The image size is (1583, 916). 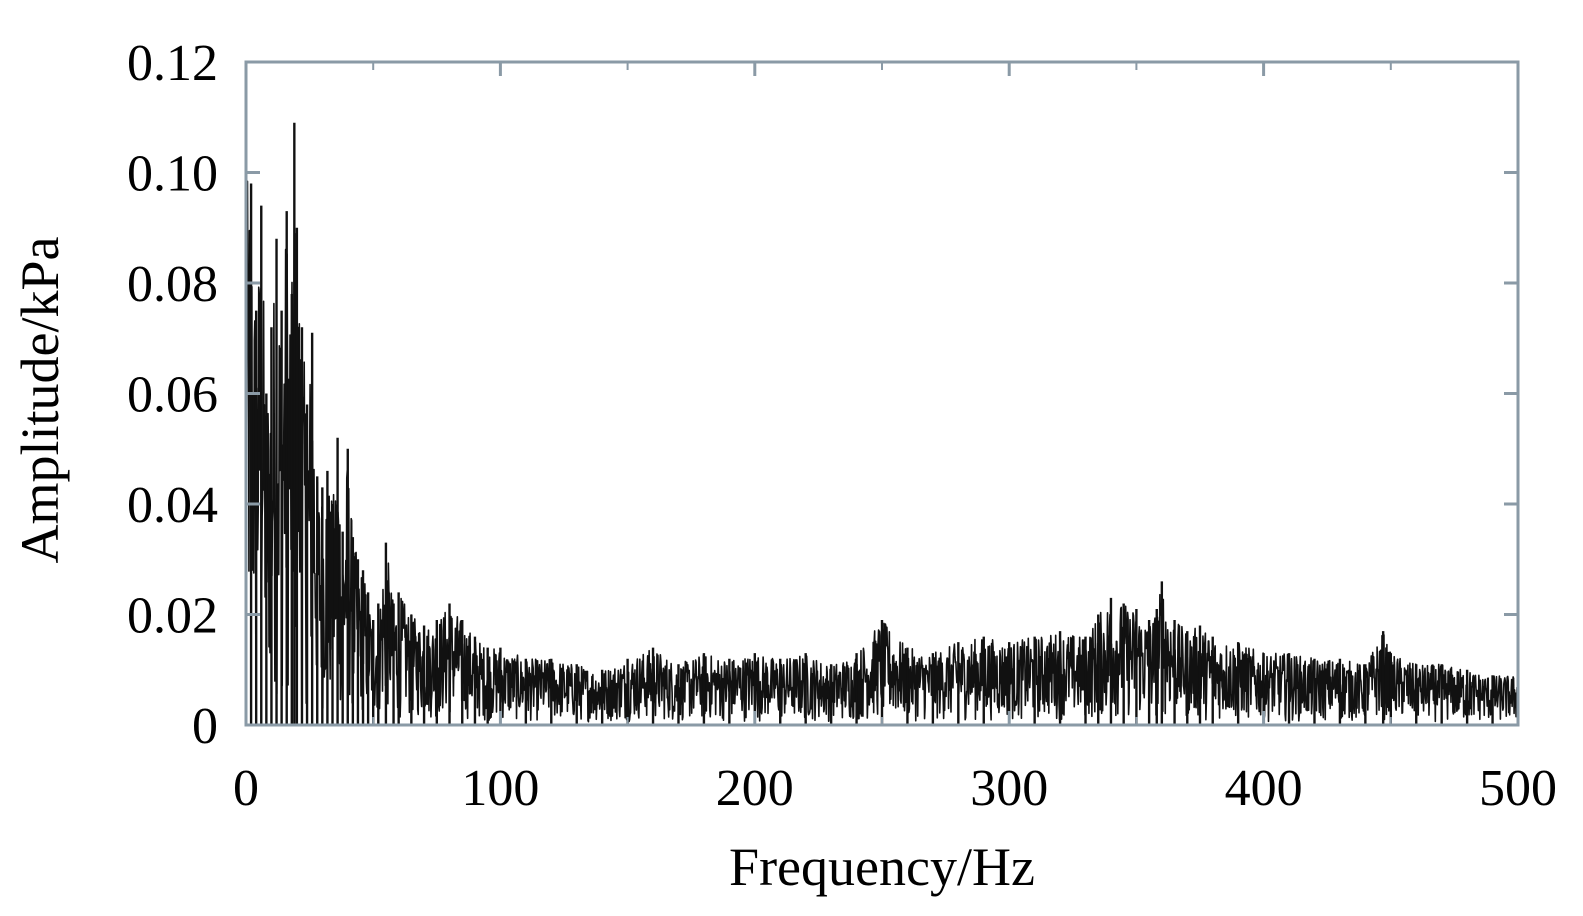 I want to click on x-tick-label: 0, so click(x=246, y=788).